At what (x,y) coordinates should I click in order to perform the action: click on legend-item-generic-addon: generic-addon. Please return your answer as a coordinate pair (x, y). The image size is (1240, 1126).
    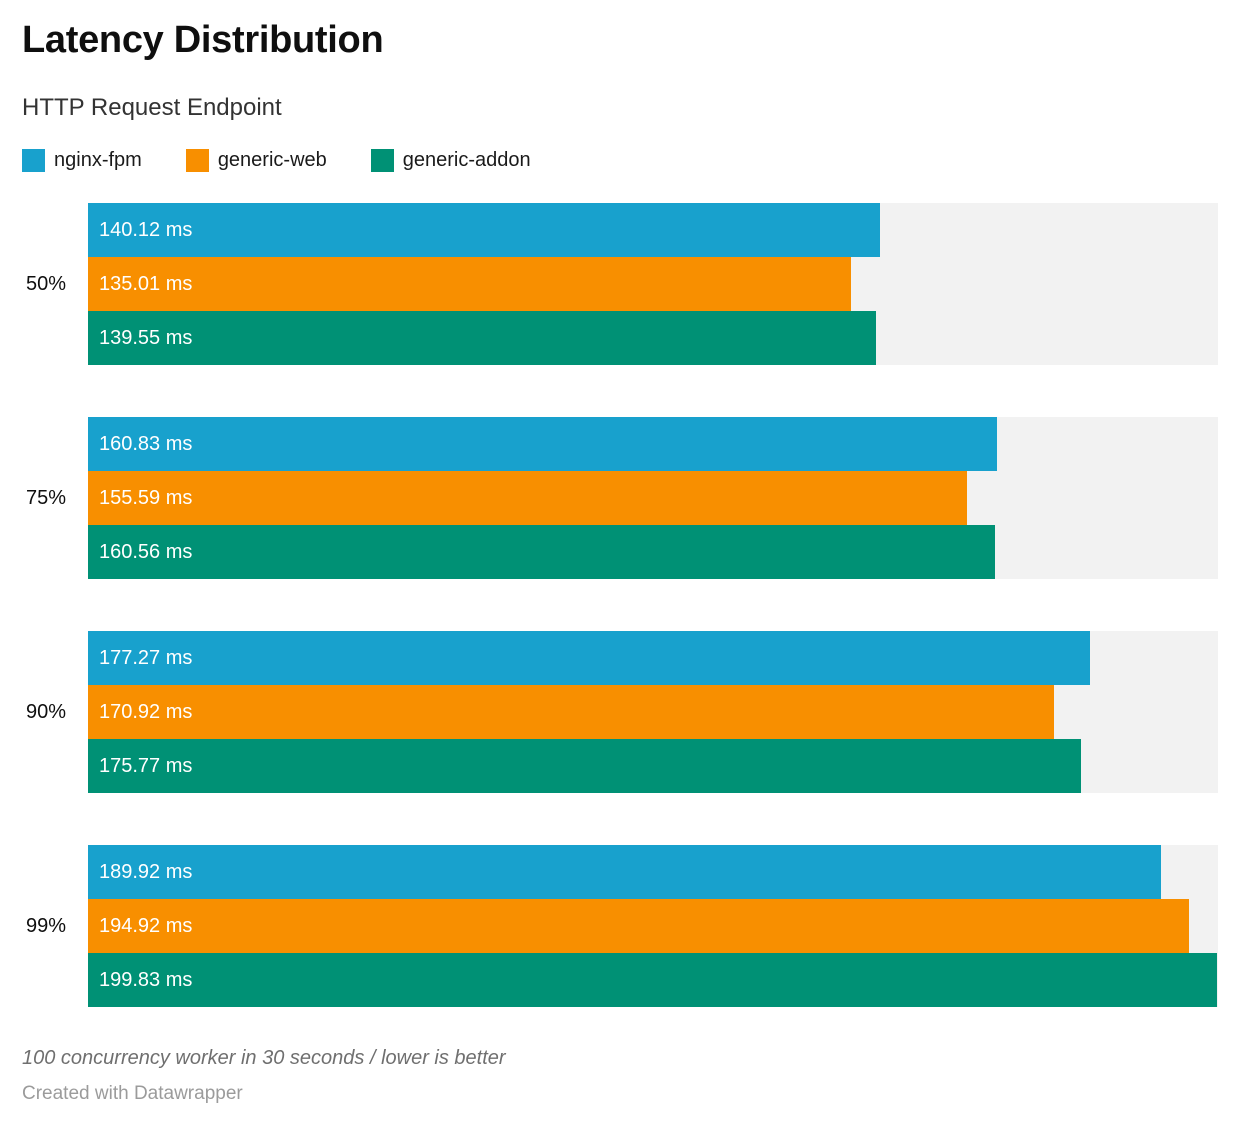
    Looking at the image, I should click on (450, 160).